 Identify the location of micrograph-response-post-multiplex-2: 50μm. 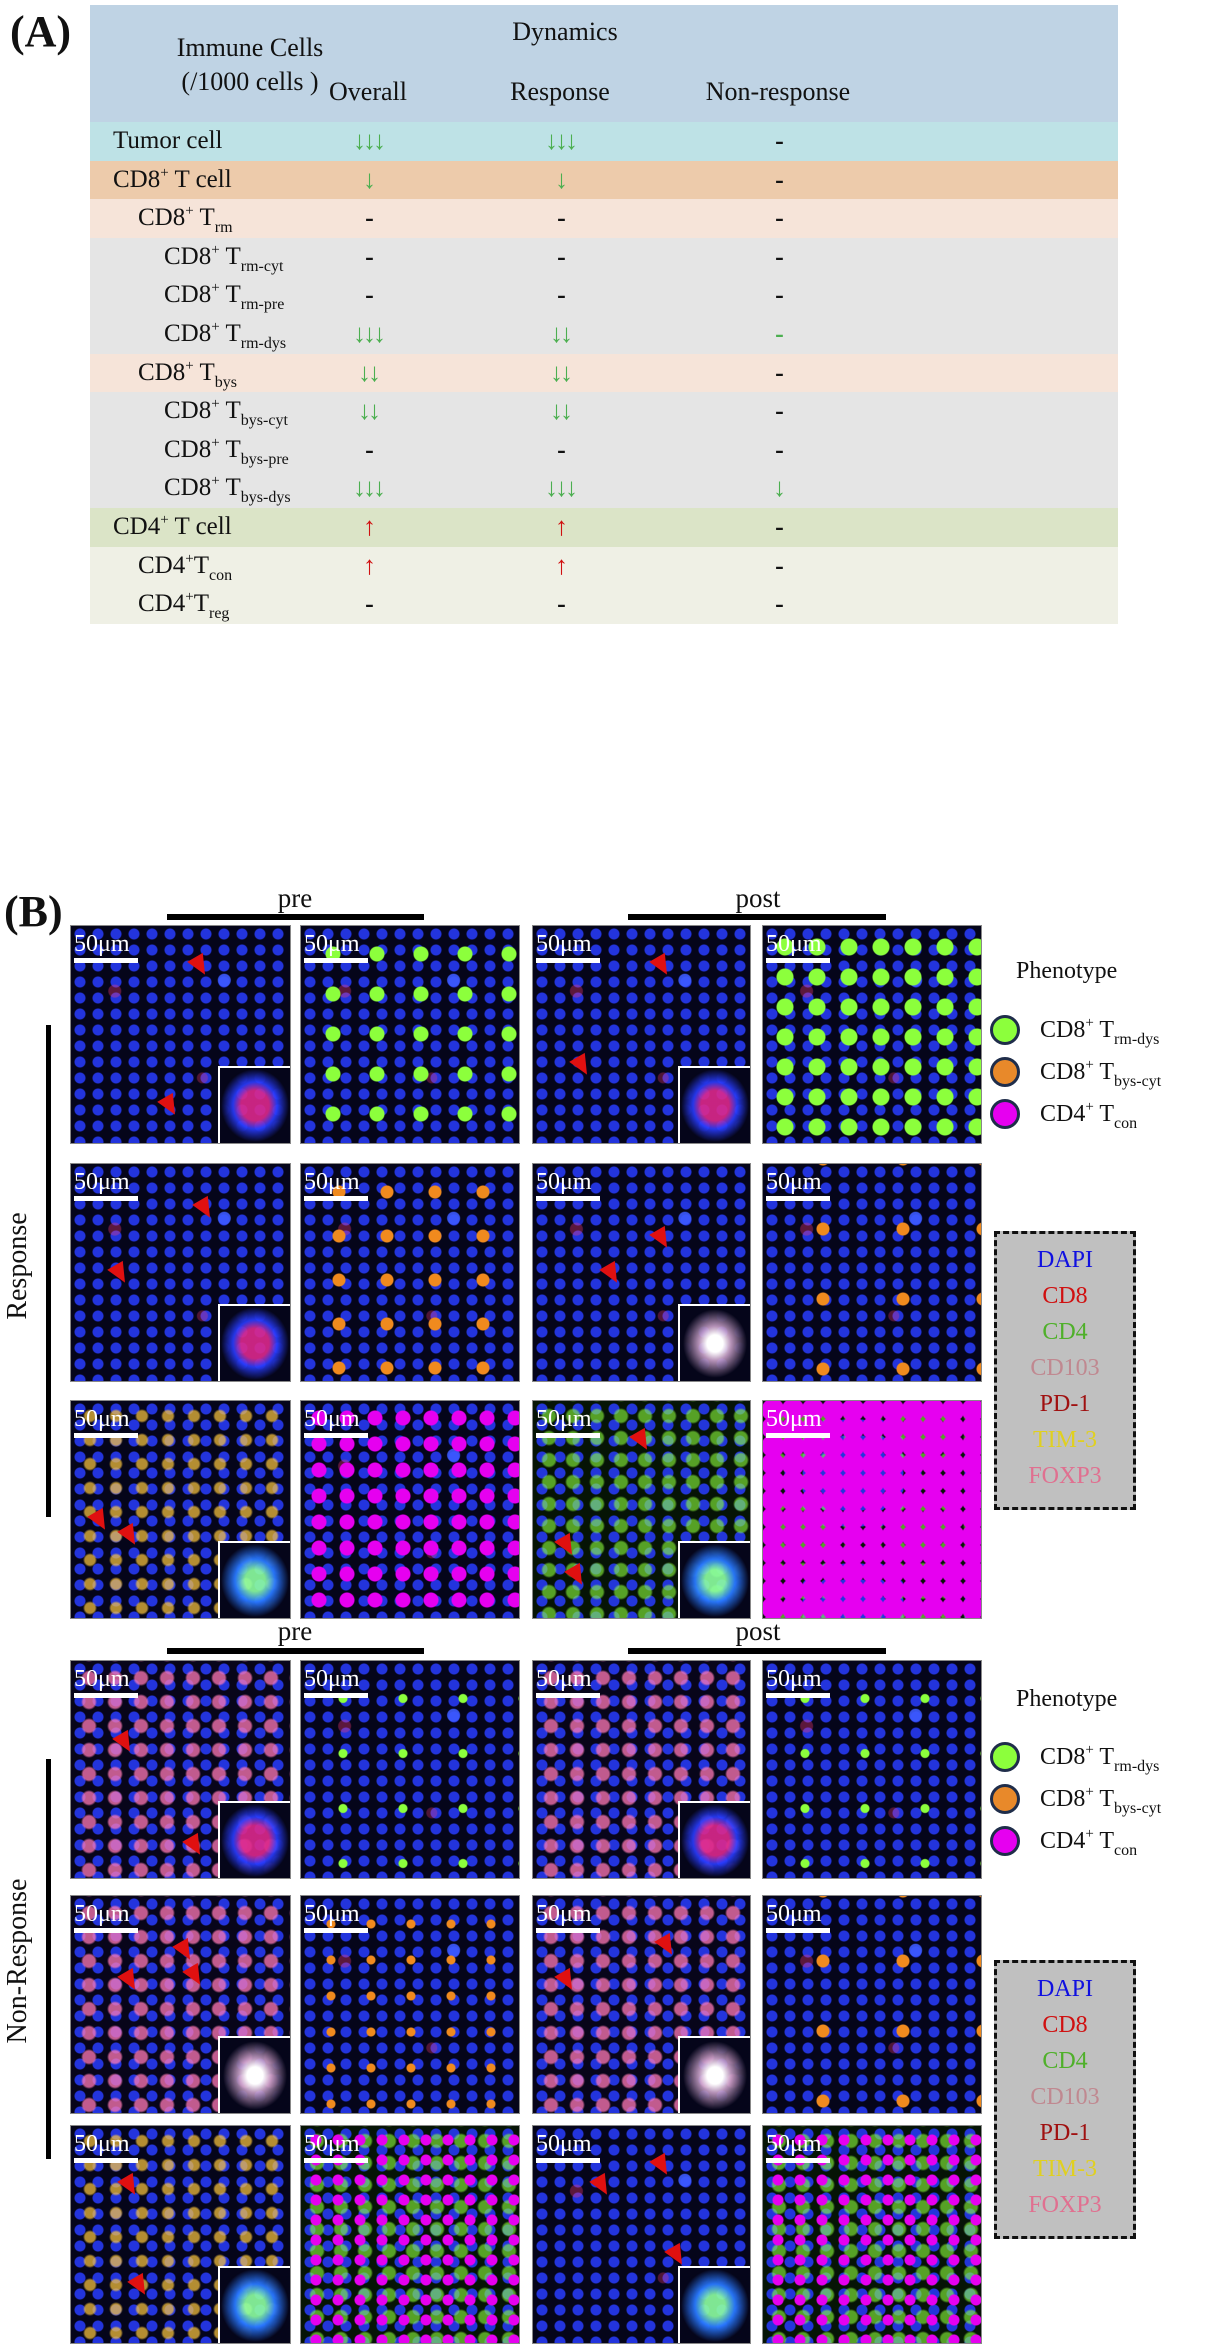
(641, 1272).